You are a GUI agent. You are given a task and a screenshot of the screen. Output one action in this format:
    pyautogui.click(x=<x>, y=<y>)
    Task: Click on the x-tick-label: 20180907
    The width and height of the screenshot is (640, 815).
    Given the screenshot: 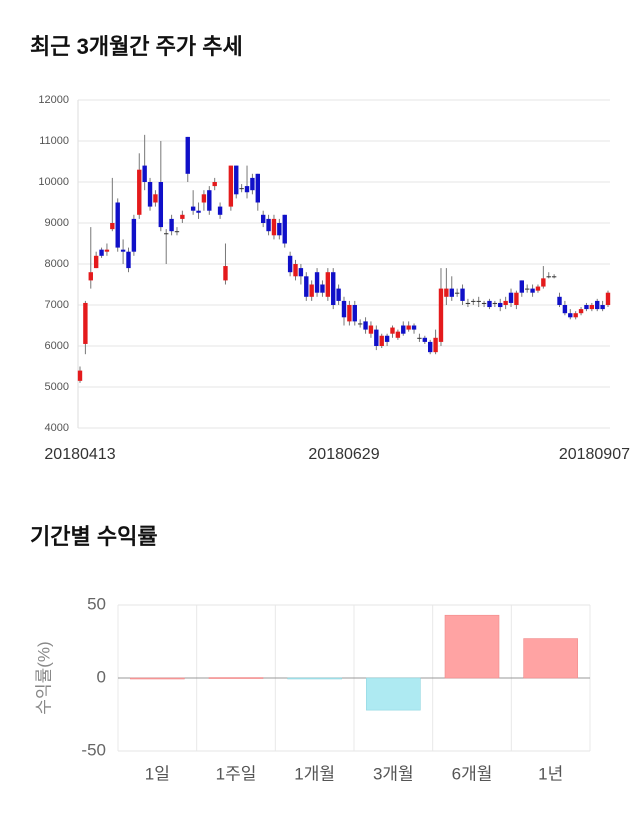 What is the action you would take?
    pyautogui.click(x=594, y=454)
    